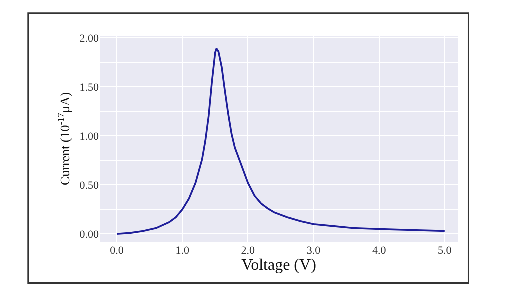 The width and height of the screenshot is (507, 304). Describe the element at coordinates (445, 251) in the screenshot. I see `x-tick-label: 5.0` at that location.